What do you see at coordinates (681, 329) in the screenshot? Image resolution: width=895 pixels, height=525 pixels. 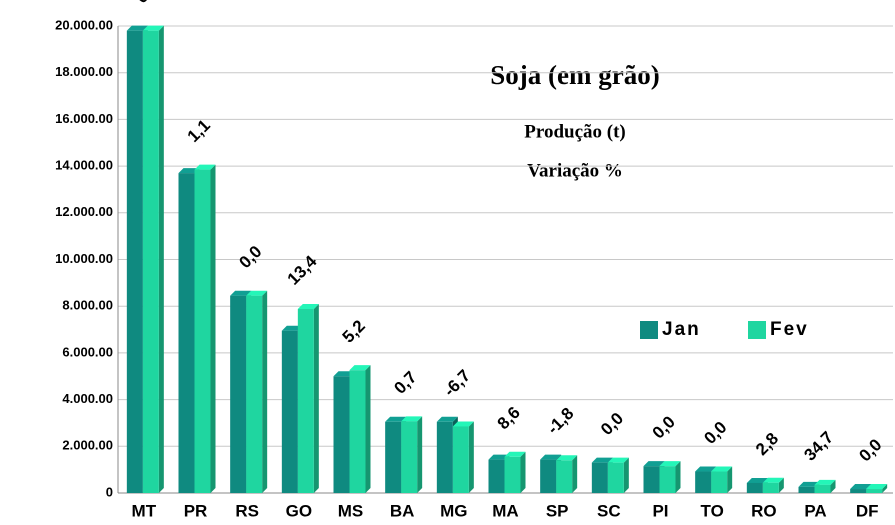 I see `legend-label: Jan` at bounding box center [681, 329].